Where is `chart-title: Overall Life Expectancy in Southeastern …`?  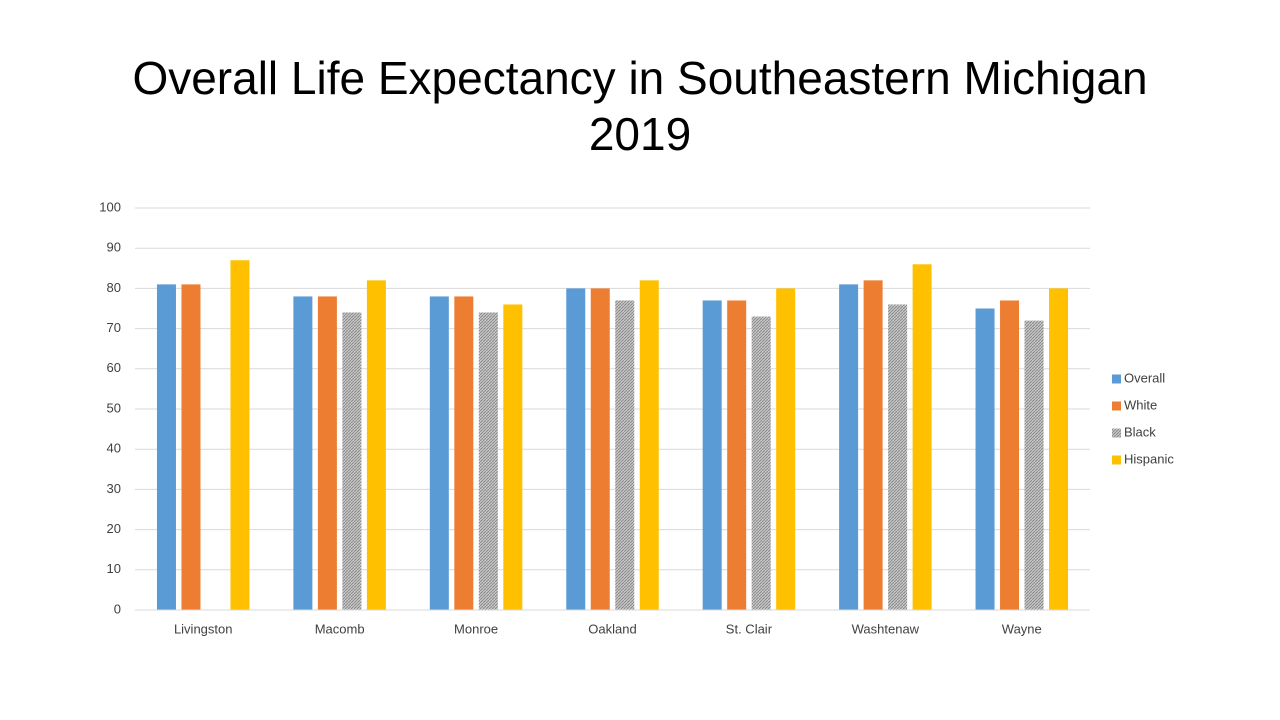
chart-title: Overall Life Expectancy in Southeastern … is located at coordinates (640, 106).